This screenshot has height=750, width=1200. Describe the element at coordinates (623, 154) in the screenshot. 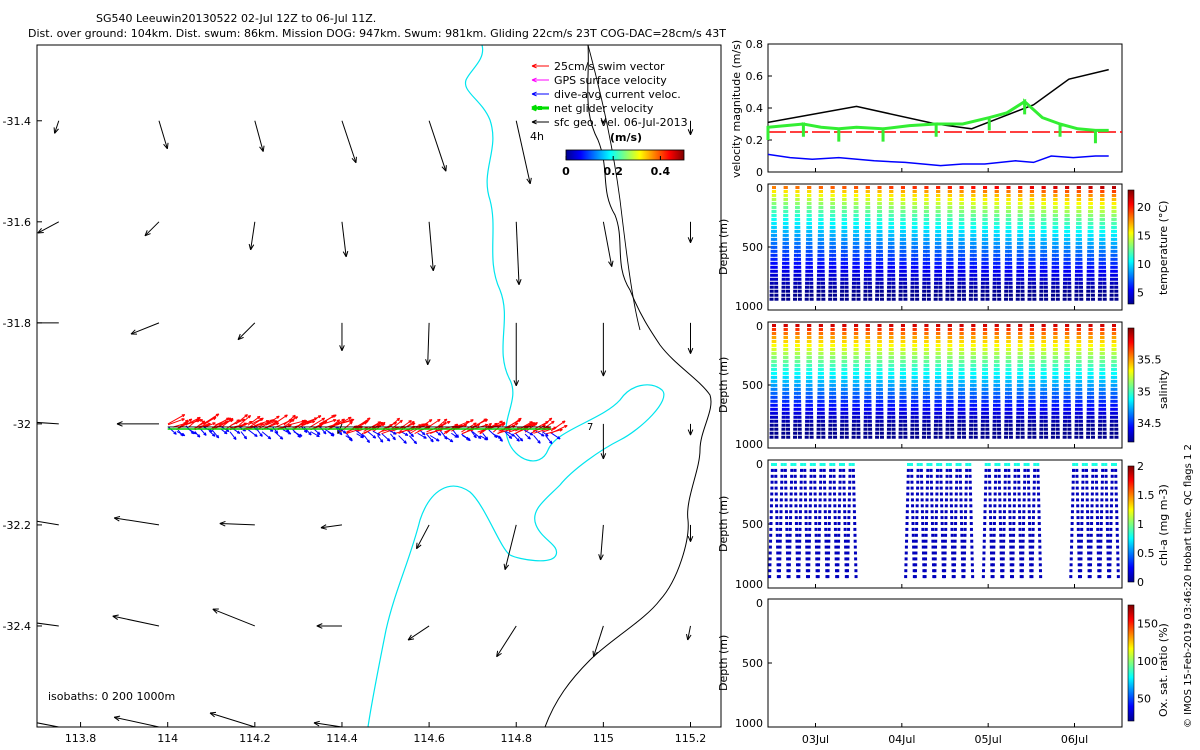

I see `speed-colorbar: (m/s) 0 0.2 0.4` at that location.